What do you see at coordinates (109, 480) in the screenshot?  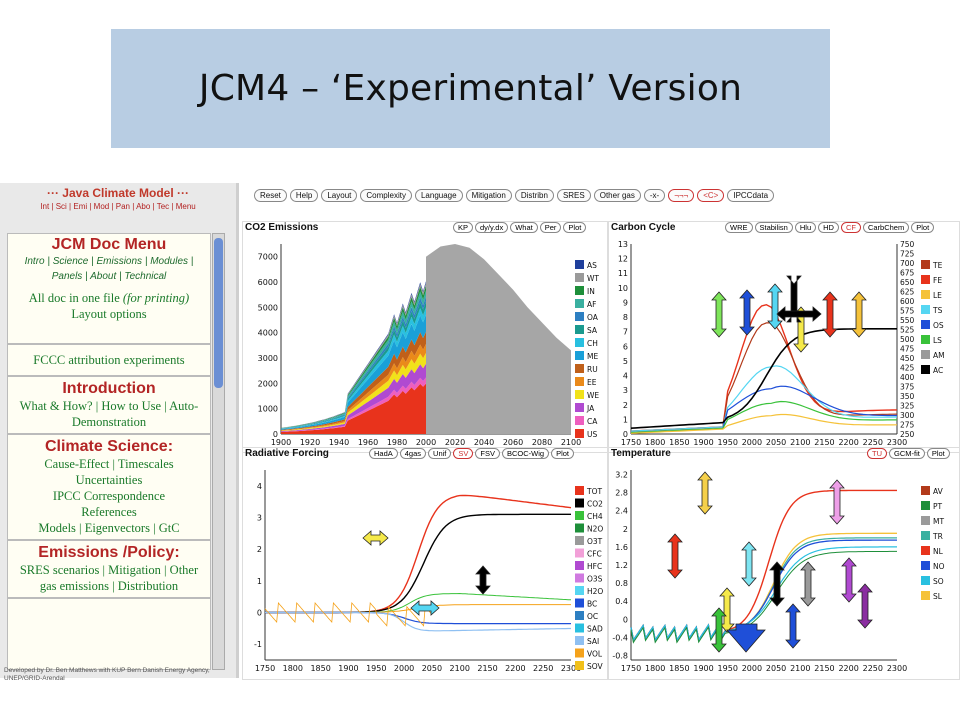 I see `section-link: Uncertainties` at bounding box center [109, 480].